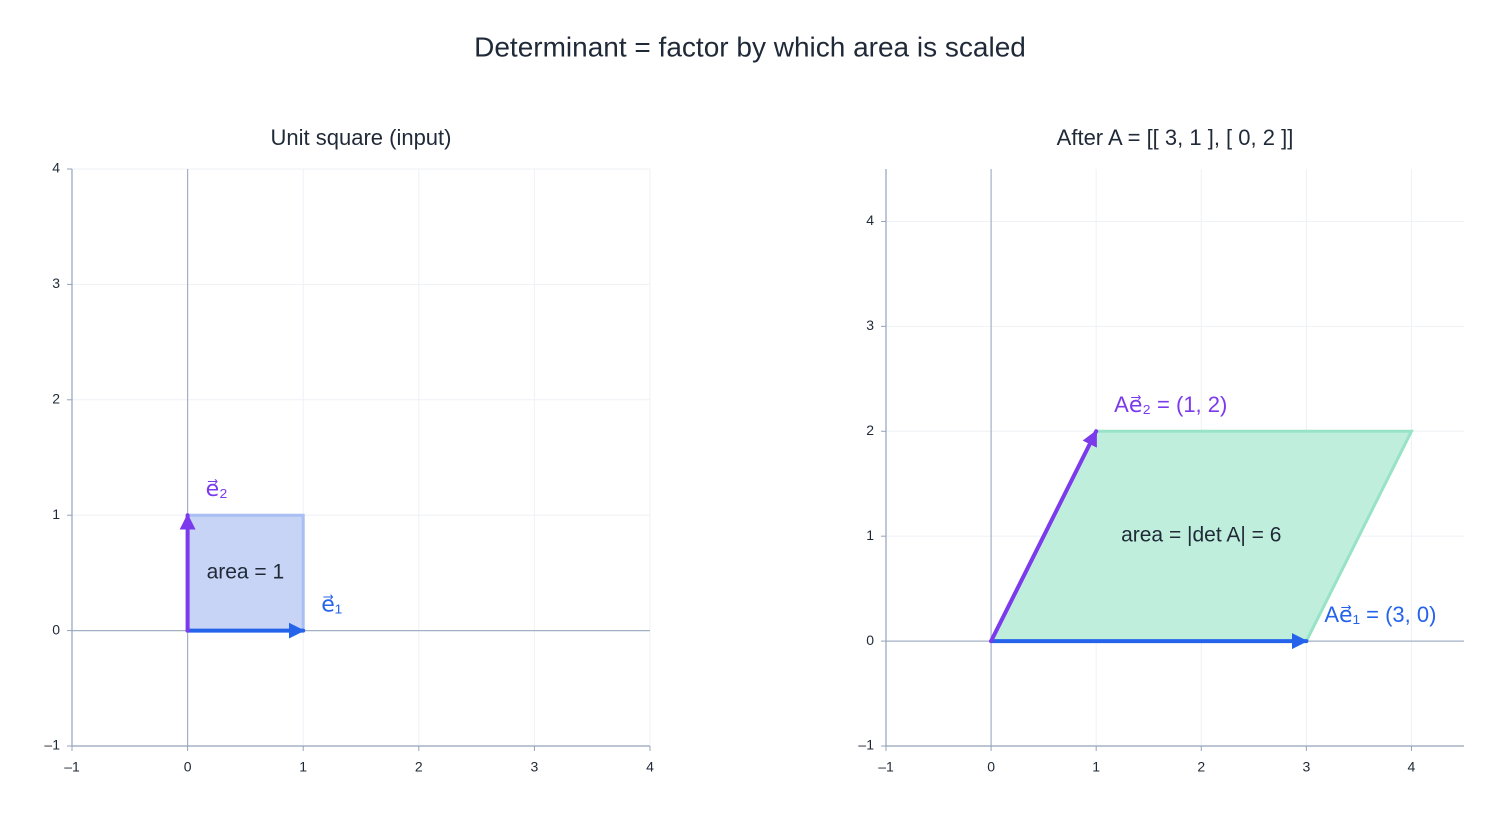  I want to click on chart-title: After A = [[ 3, 1 ], [ 0, 2 ]], so click(1175, 137).